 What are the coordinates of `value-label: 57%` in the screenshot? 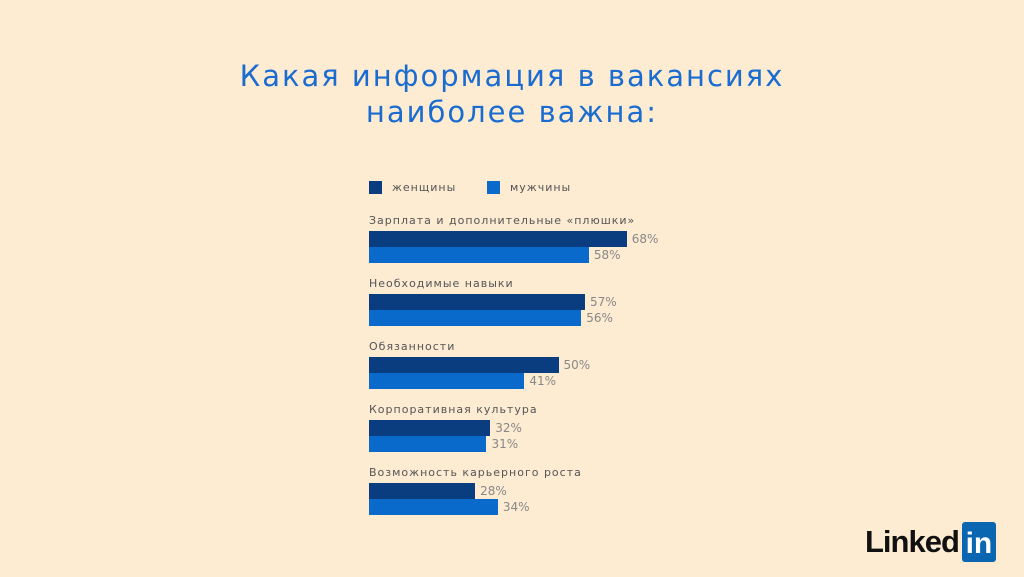 It's located at (603, 302).